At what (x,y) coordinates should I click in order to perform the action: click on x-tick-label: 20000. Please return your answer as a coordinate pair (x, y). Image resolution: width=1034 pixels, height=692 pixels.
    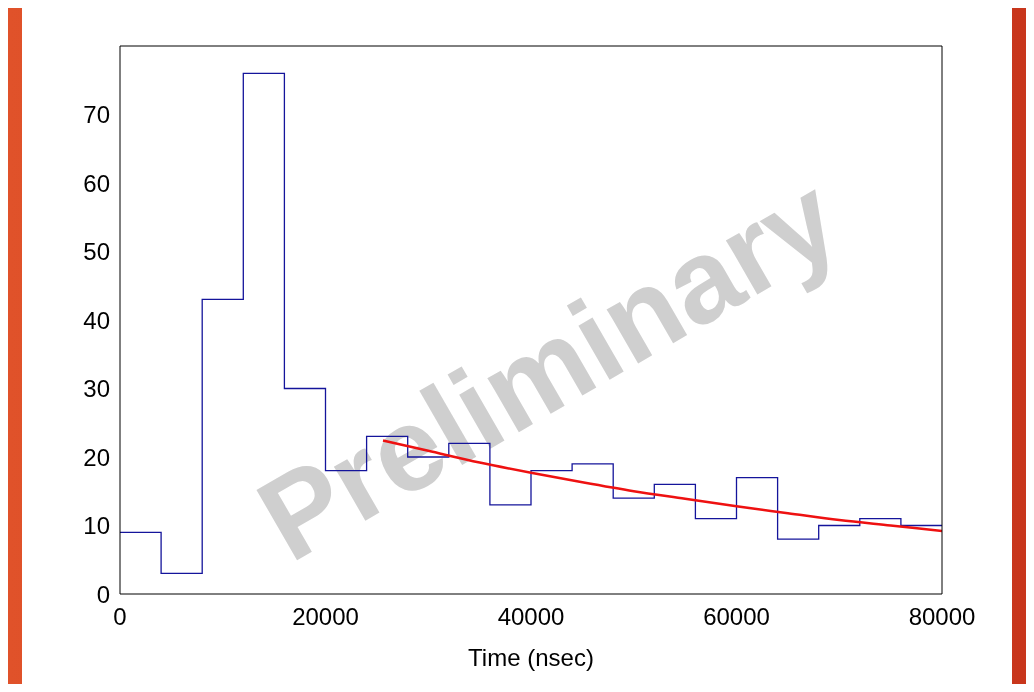
    Looking at the image, I should click on (325, 617).